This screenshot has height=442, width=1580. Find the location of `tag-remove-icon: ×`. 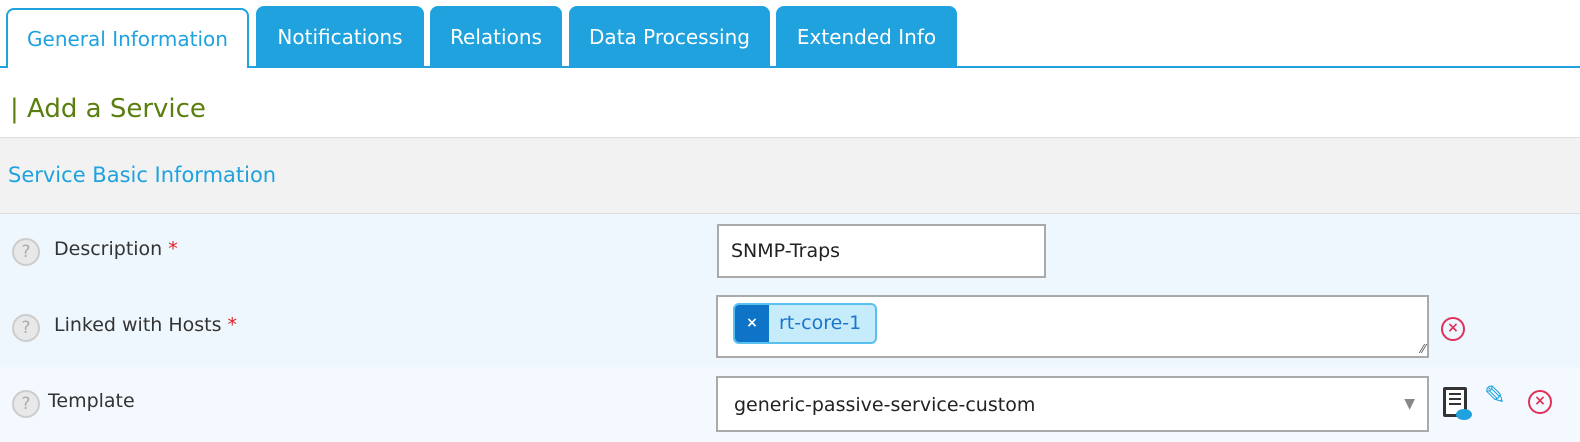

tag-remove-icon: × is located at coordinates (752, 323).